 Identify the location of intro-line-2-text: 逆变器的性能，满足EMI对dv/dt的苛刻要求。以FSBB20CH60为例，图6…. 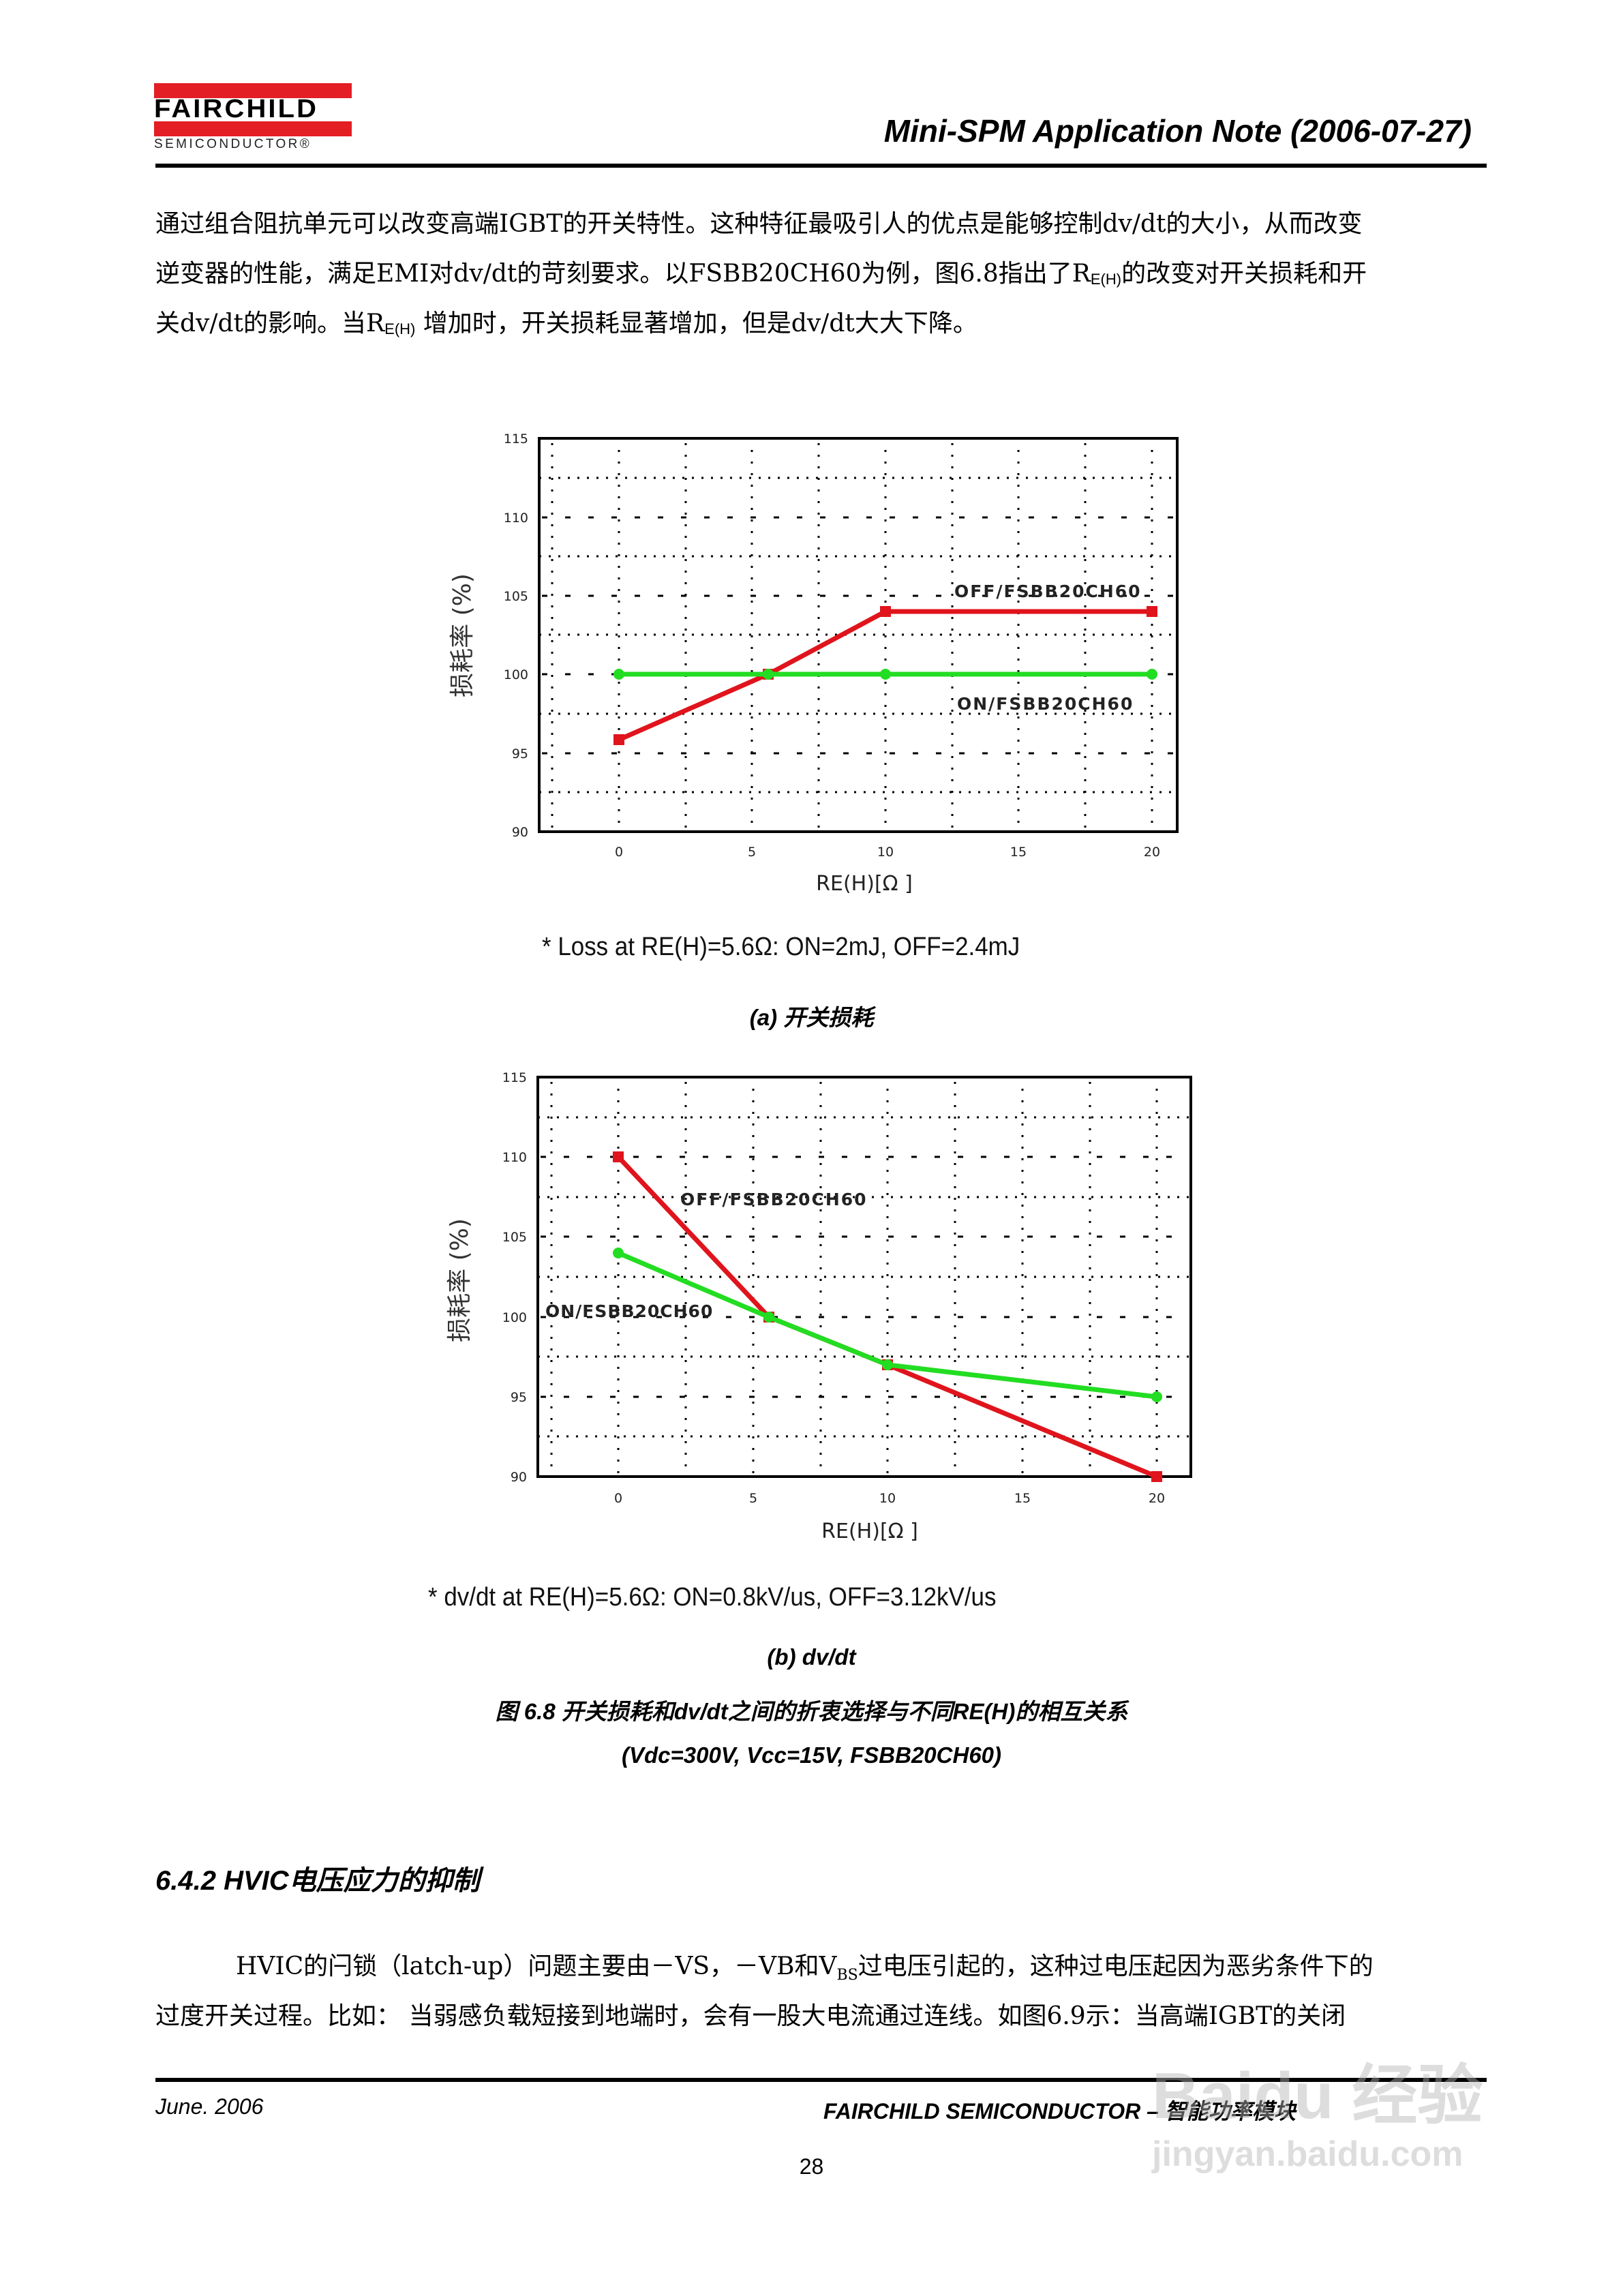
(623, 274).